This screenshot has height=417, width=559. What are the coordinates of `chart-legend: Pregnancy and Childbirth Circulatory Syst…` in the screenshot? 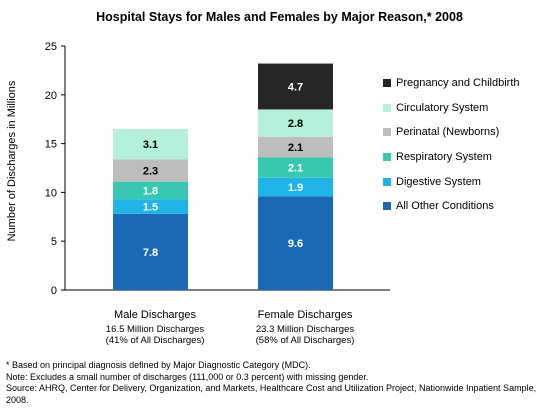 It's located at (451, 145).